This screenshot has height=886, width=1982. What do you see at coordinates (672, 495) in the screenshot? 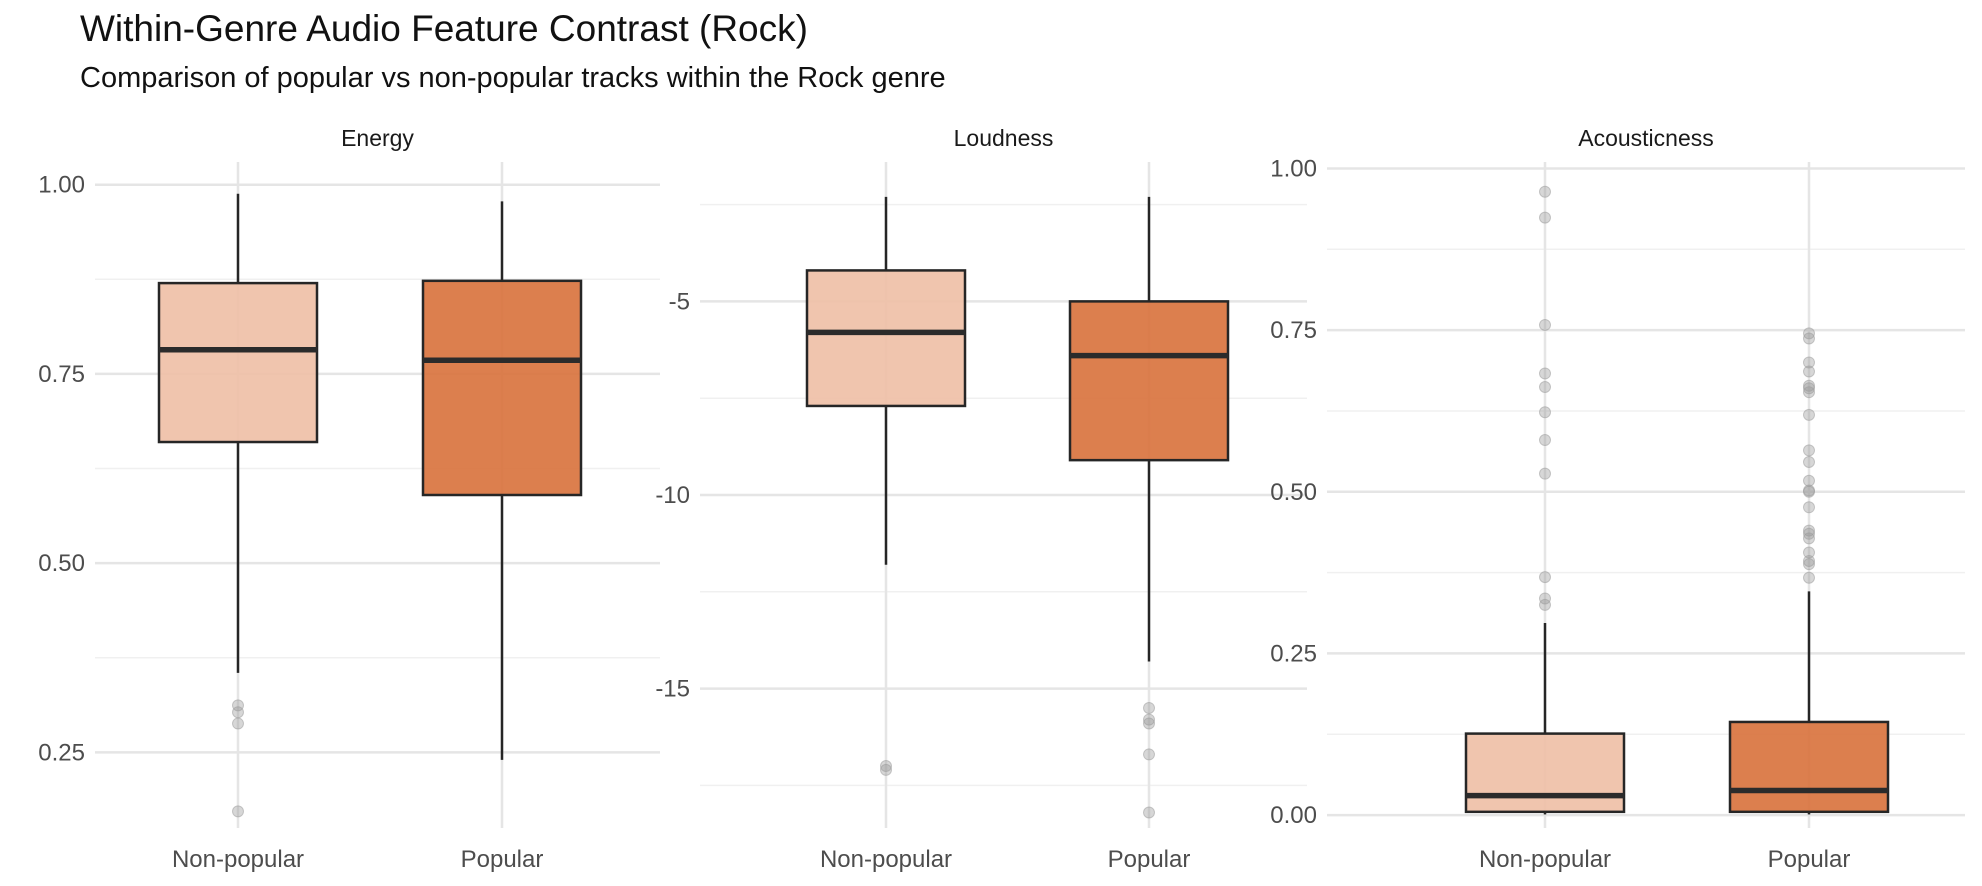
I see `y-tick-label: -10` at bounding box center [672, 495].